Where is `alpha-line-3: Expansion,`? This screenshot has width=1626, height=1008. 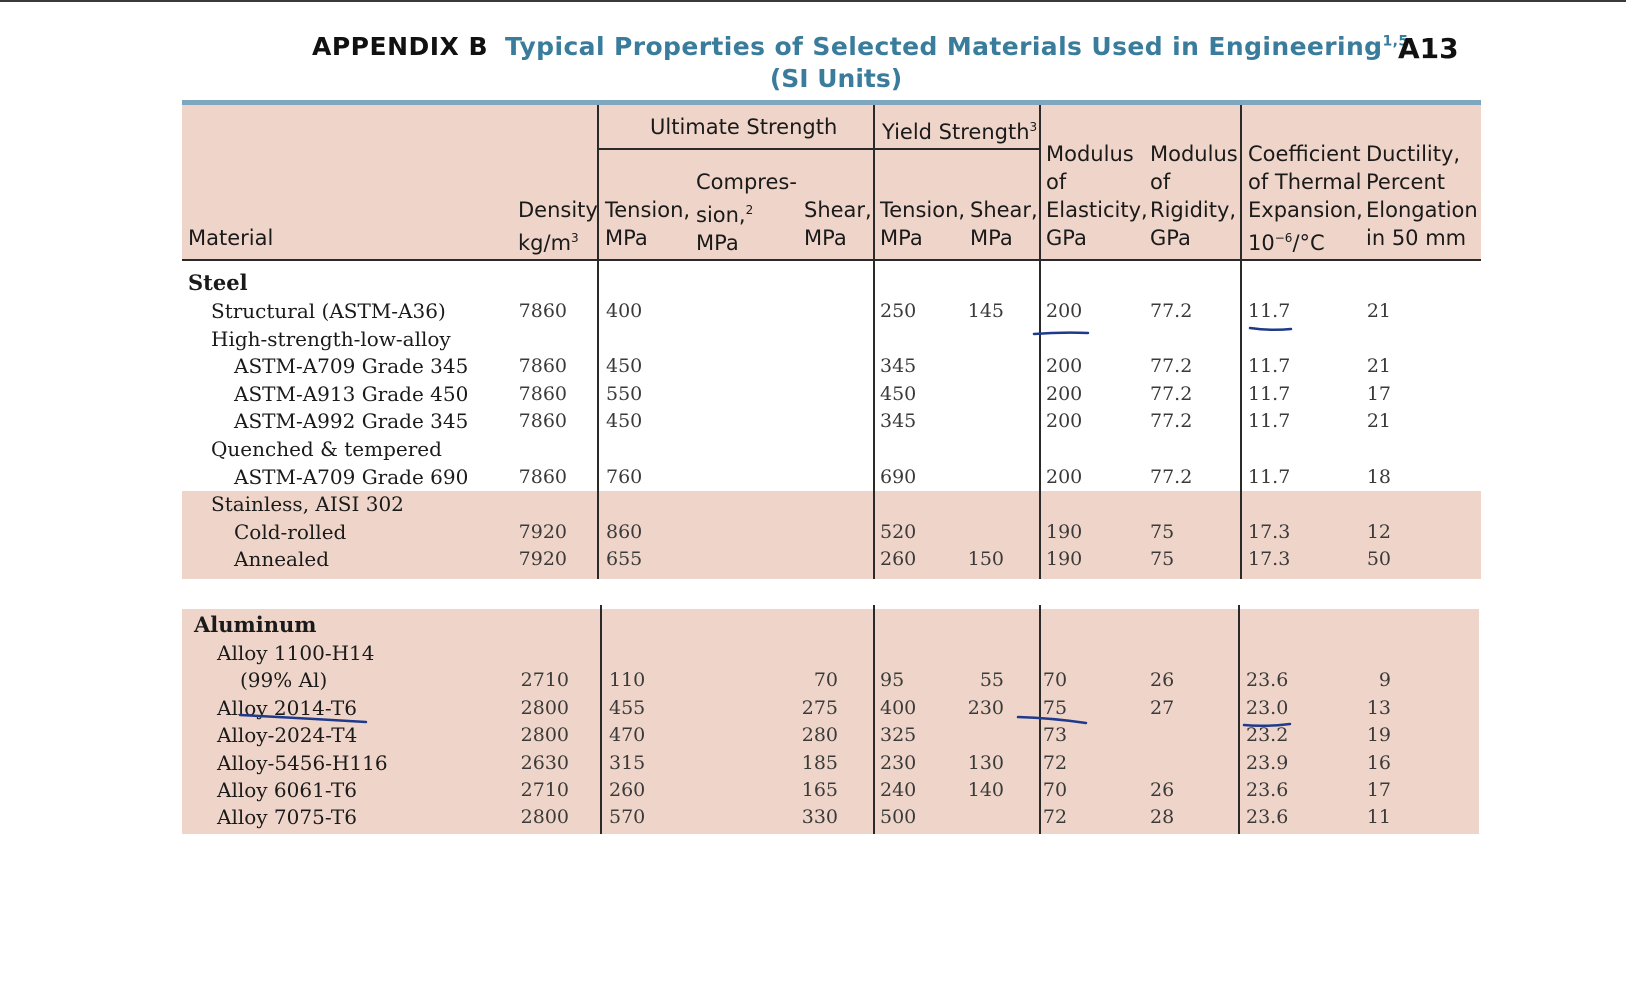 alpha-line-3: Expansion, is located at coordinates (1305, 210).